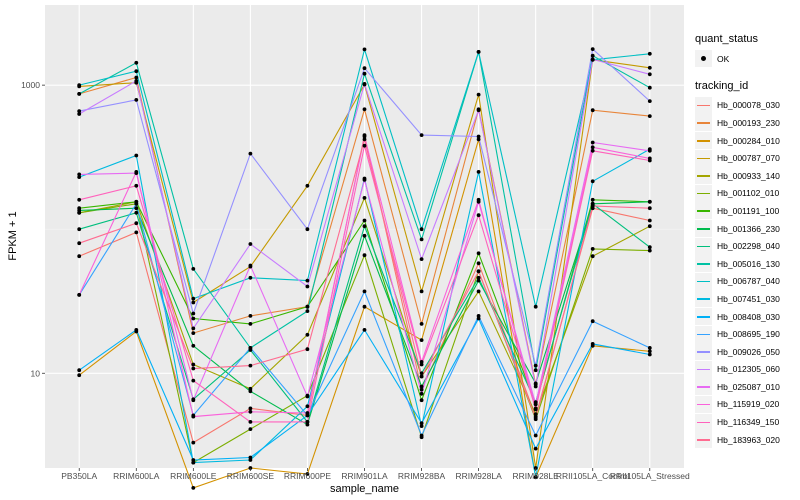 The width and height of the screenshot is (800, 500). What do you see at coordinates (748, 369) in the screenshot?
I see `legend-item-label: Hb_012305_060` at bounding box center [748, 369].